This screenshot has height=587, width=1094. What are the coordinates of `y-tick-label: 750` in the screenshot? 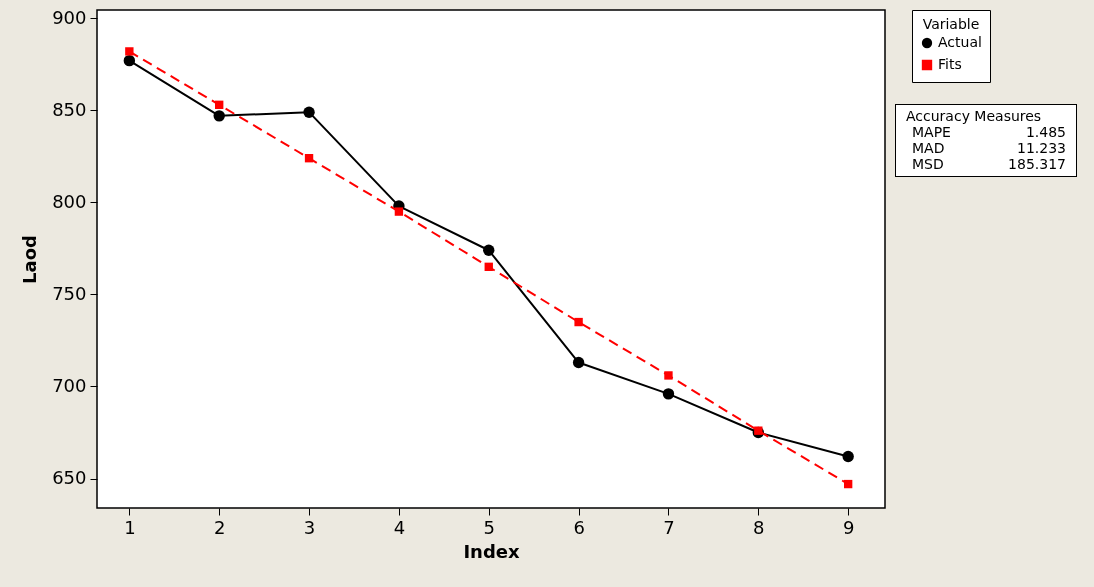 It's located at (69, 293).